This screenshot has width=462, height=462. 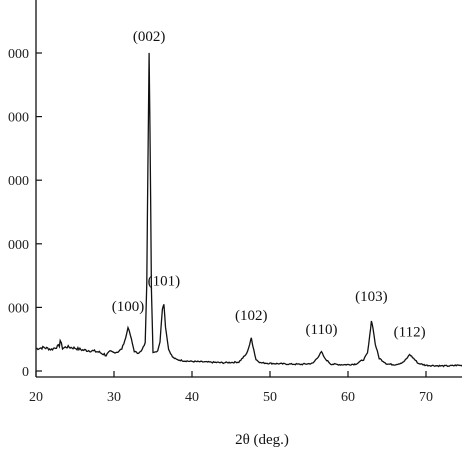 I want to click on x-tick-label: 60, so click(x=348, y=397).